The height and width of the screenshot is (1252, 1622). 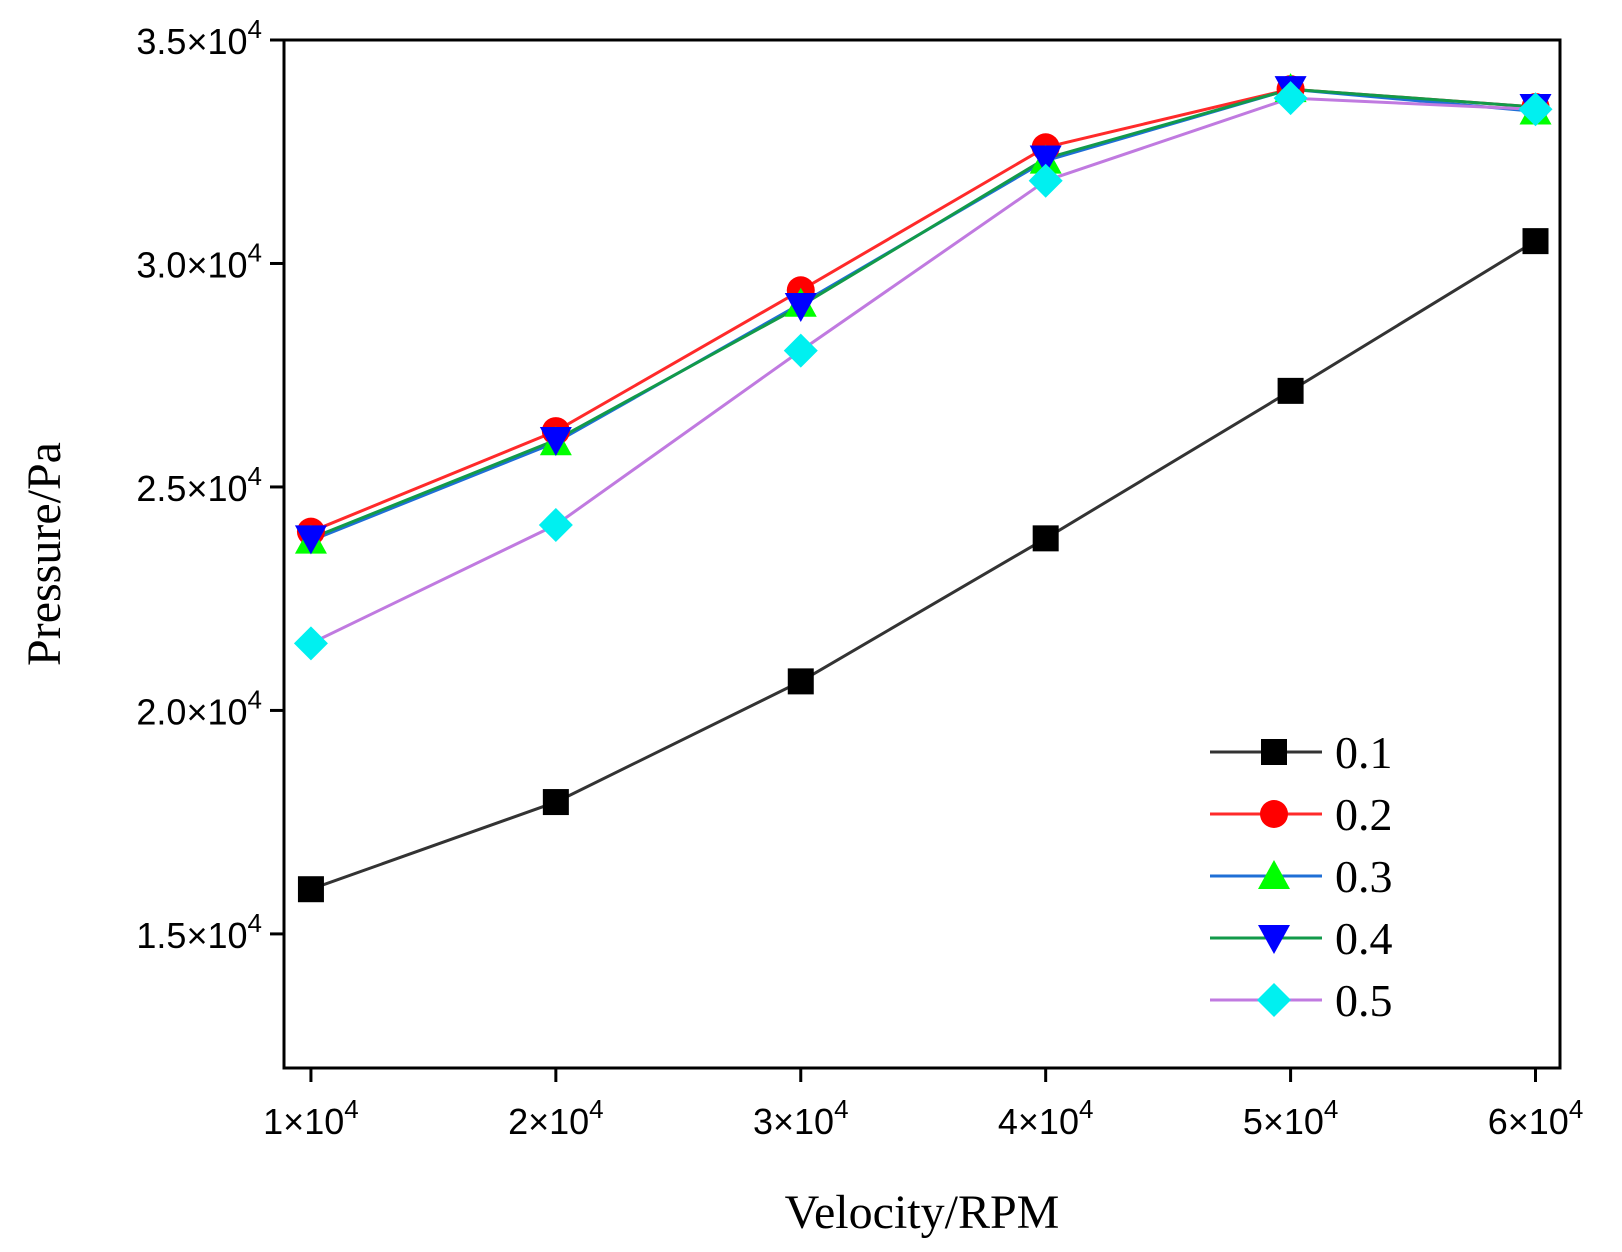 What do you see at coordinates (191, 488) in the screenshot?
I see `y-tick-label-mantissa: 2.5×10` at bounding box center [191, 488].